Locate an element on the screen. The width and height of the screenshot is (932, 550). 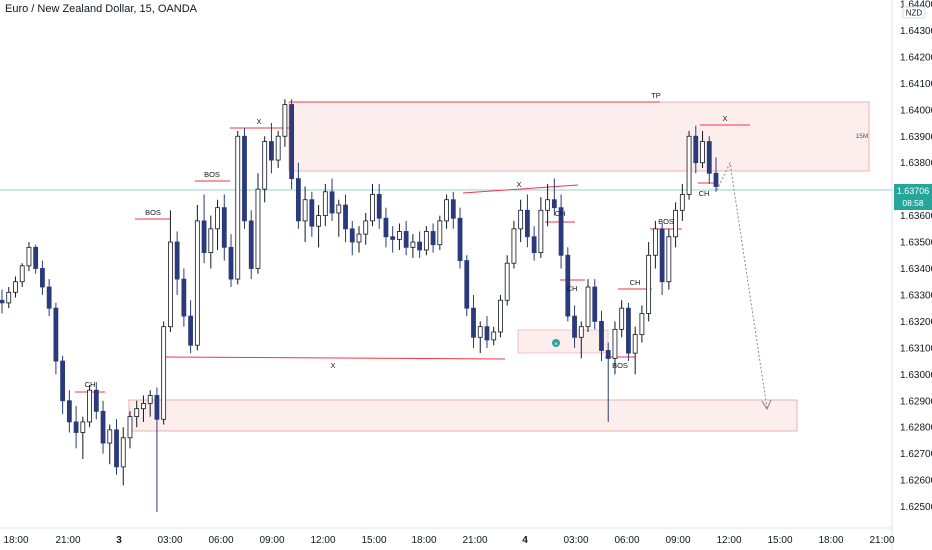
price-tick-label: 1.64300 is located at coordinates (916, 31).